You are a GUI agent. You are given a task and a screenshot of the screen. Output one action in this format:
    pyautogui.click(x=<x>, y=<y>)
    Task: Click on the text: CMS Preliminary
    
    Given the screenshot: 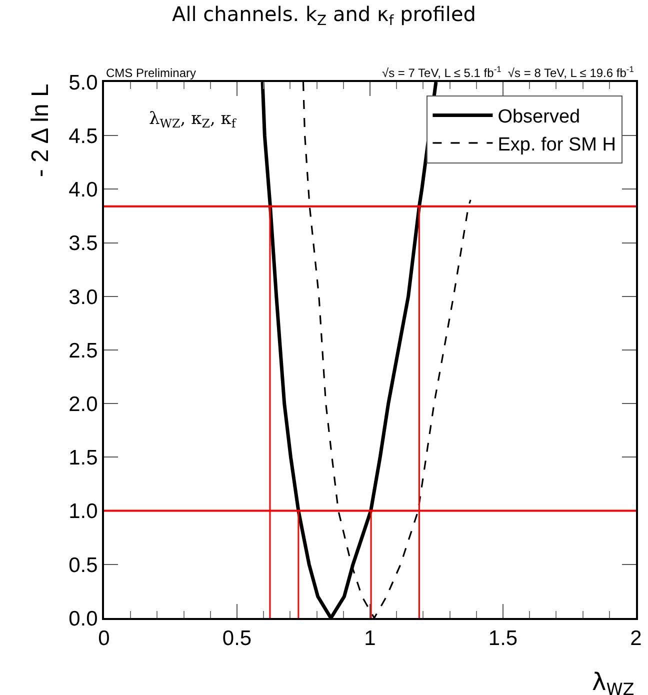 What is the action you would take?
    pyautogui.click(x=151, y=73)
    